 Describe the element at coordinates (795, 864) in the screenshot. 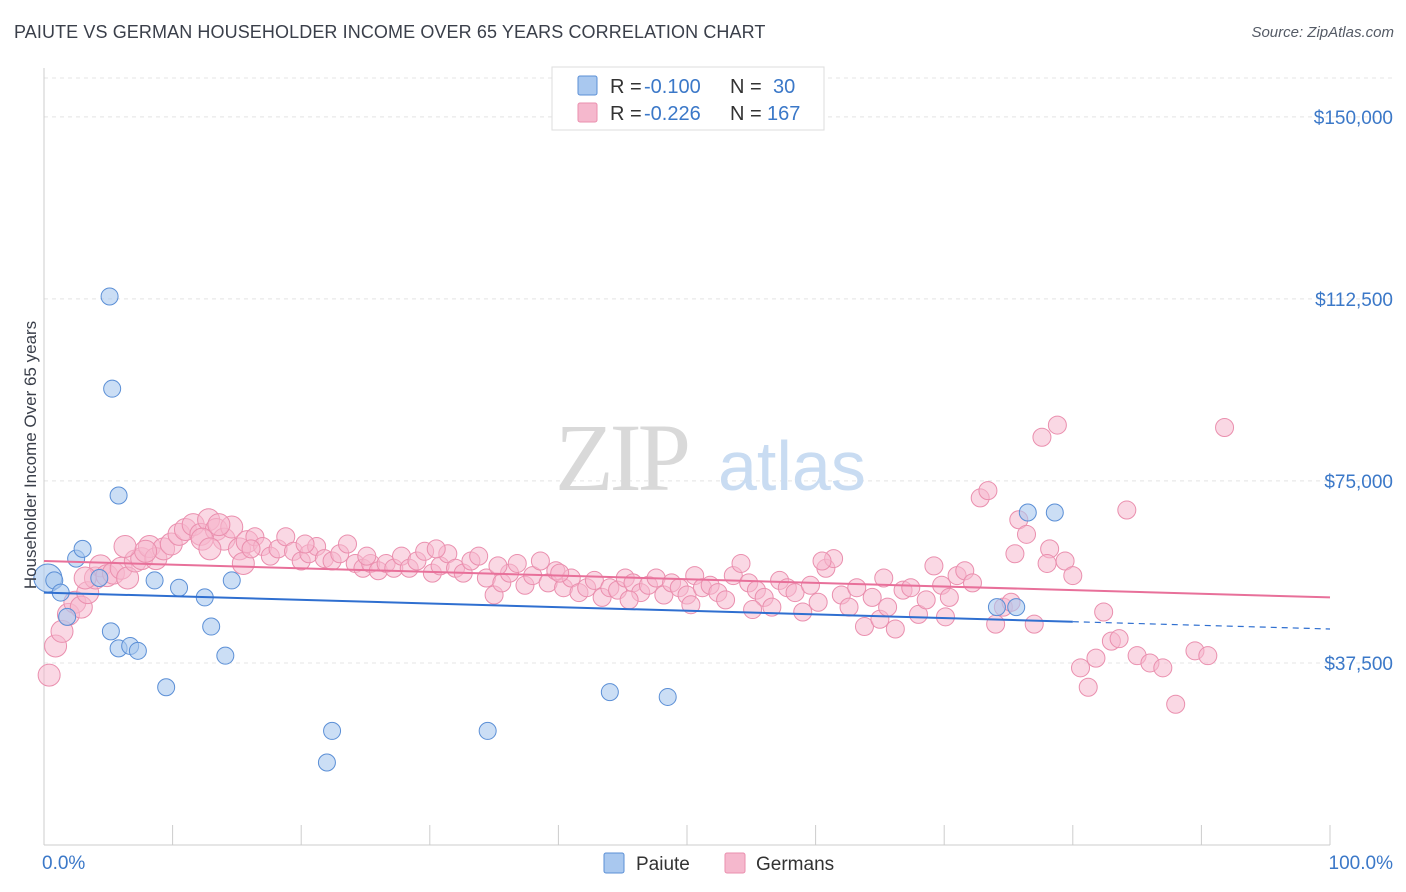

I see `bottom-legend-german-label: Germans` at that location.